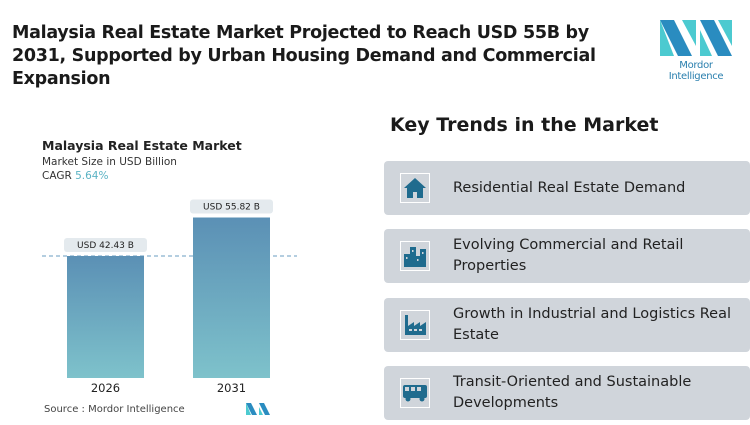  Describe the element at coordinates (231, 297) in the screenshot. I see `bar-2031` at that location.